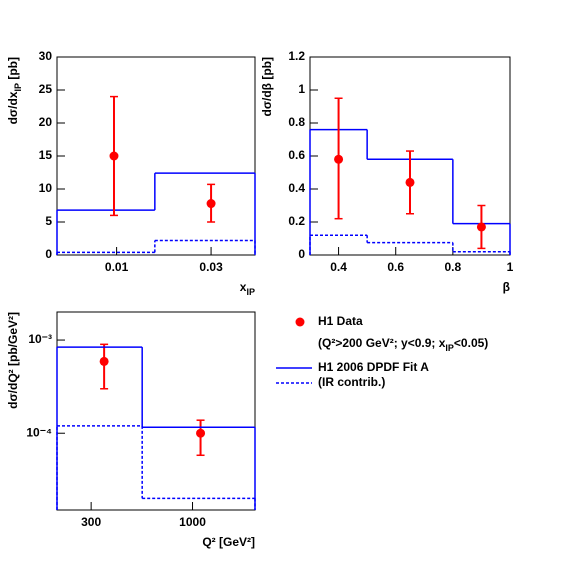  I want to click on x-axis-label: Q² [GeV²], so click(228, 542).